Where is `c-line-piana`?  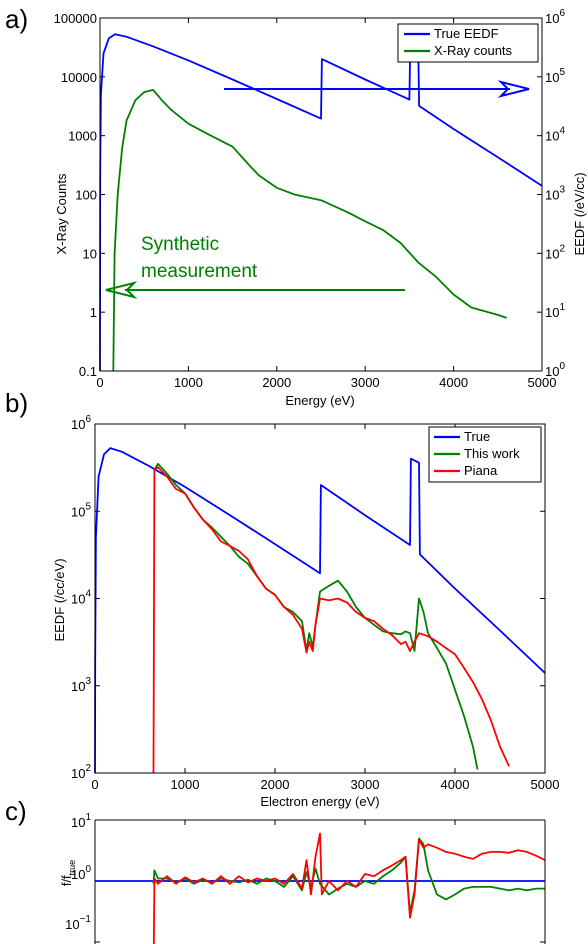
c-line-piana is located at coordinates (348, 888).